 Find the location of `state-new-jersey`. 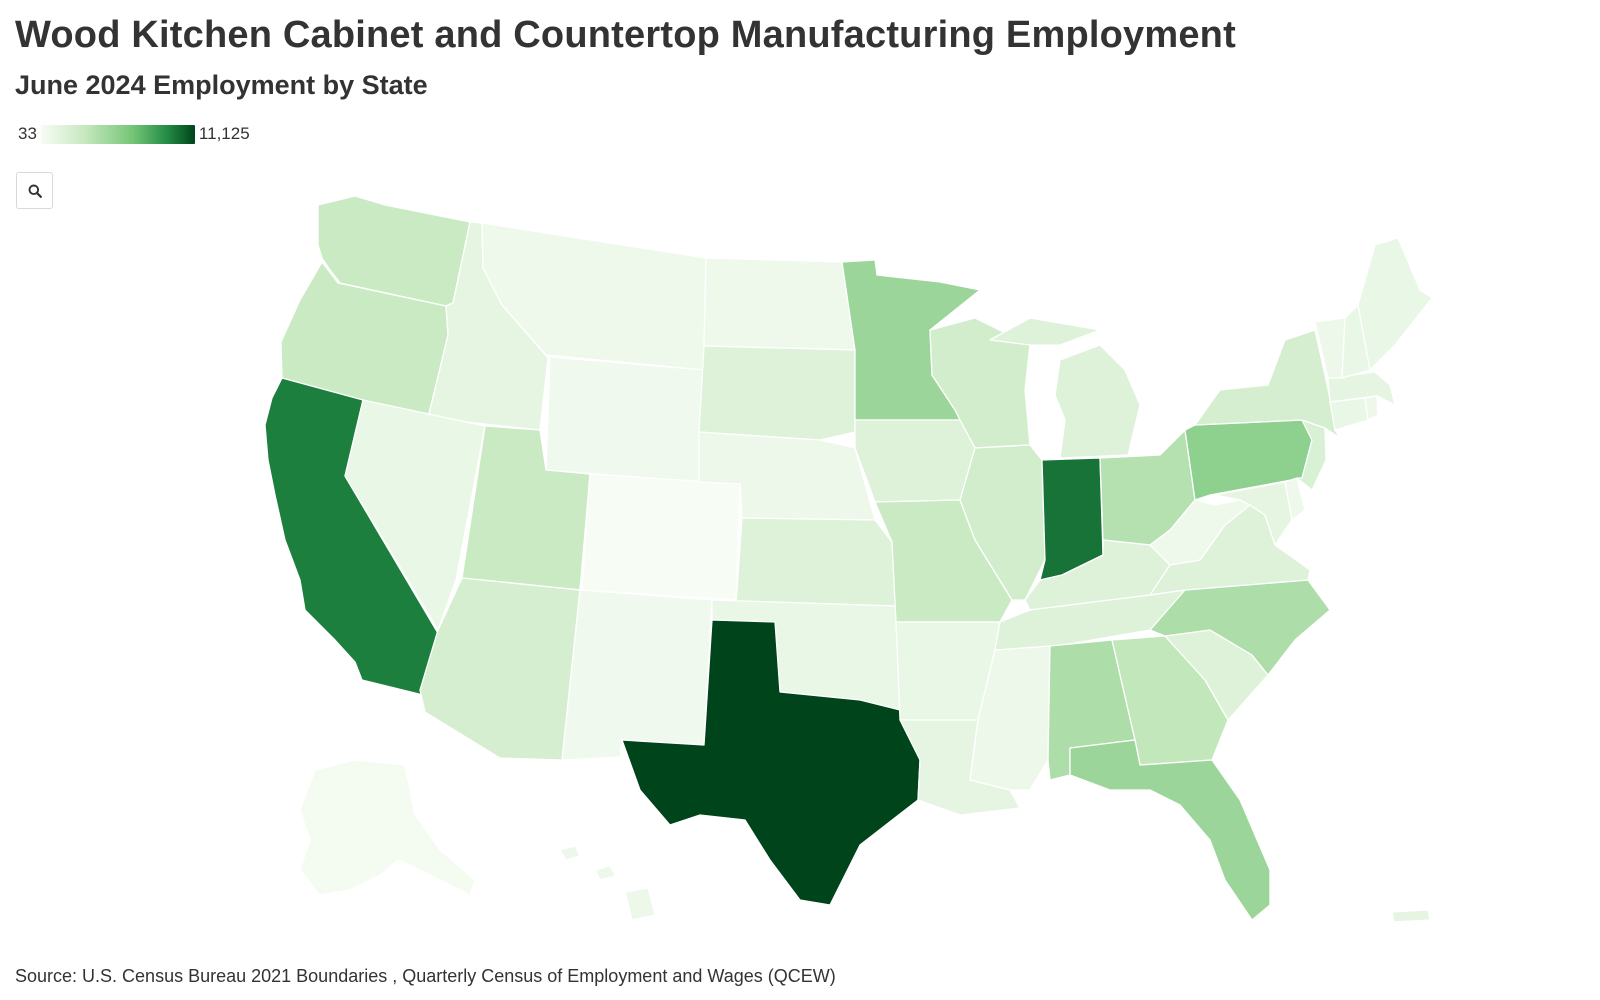

state-new-jersey is located at coordinates (1311, 455).